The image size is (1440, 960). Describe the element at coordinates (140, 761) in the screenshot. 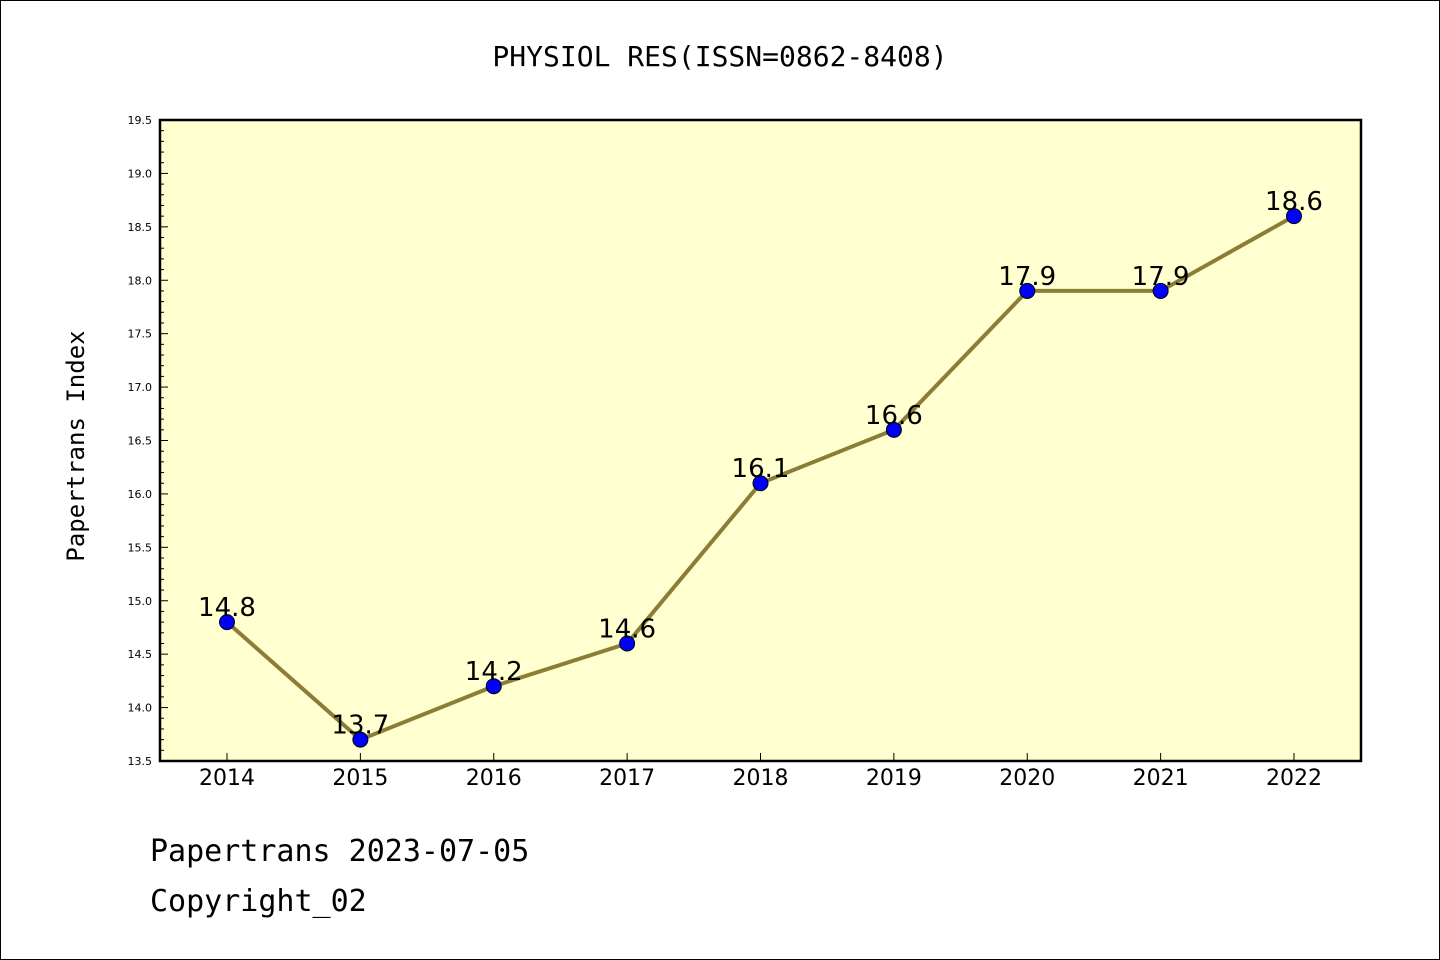

I see `y-tick-label: 13.5` at that location.